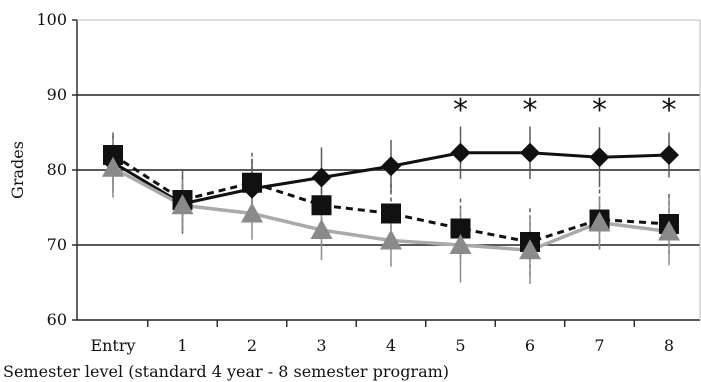 This screenshot has width=701, height=382. Describe the element at coordinates (57, 94) in the screenshot. I see `y-tick-label-90: 90` at that location.